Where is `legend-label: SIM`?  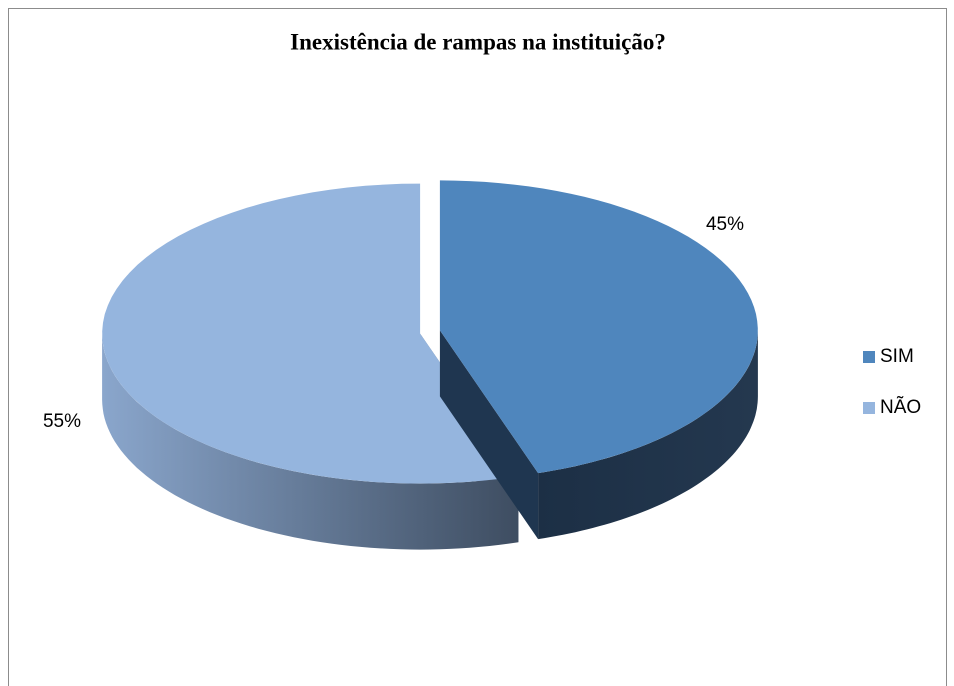
legend-label: SIM is located at coordinates (897, 356).